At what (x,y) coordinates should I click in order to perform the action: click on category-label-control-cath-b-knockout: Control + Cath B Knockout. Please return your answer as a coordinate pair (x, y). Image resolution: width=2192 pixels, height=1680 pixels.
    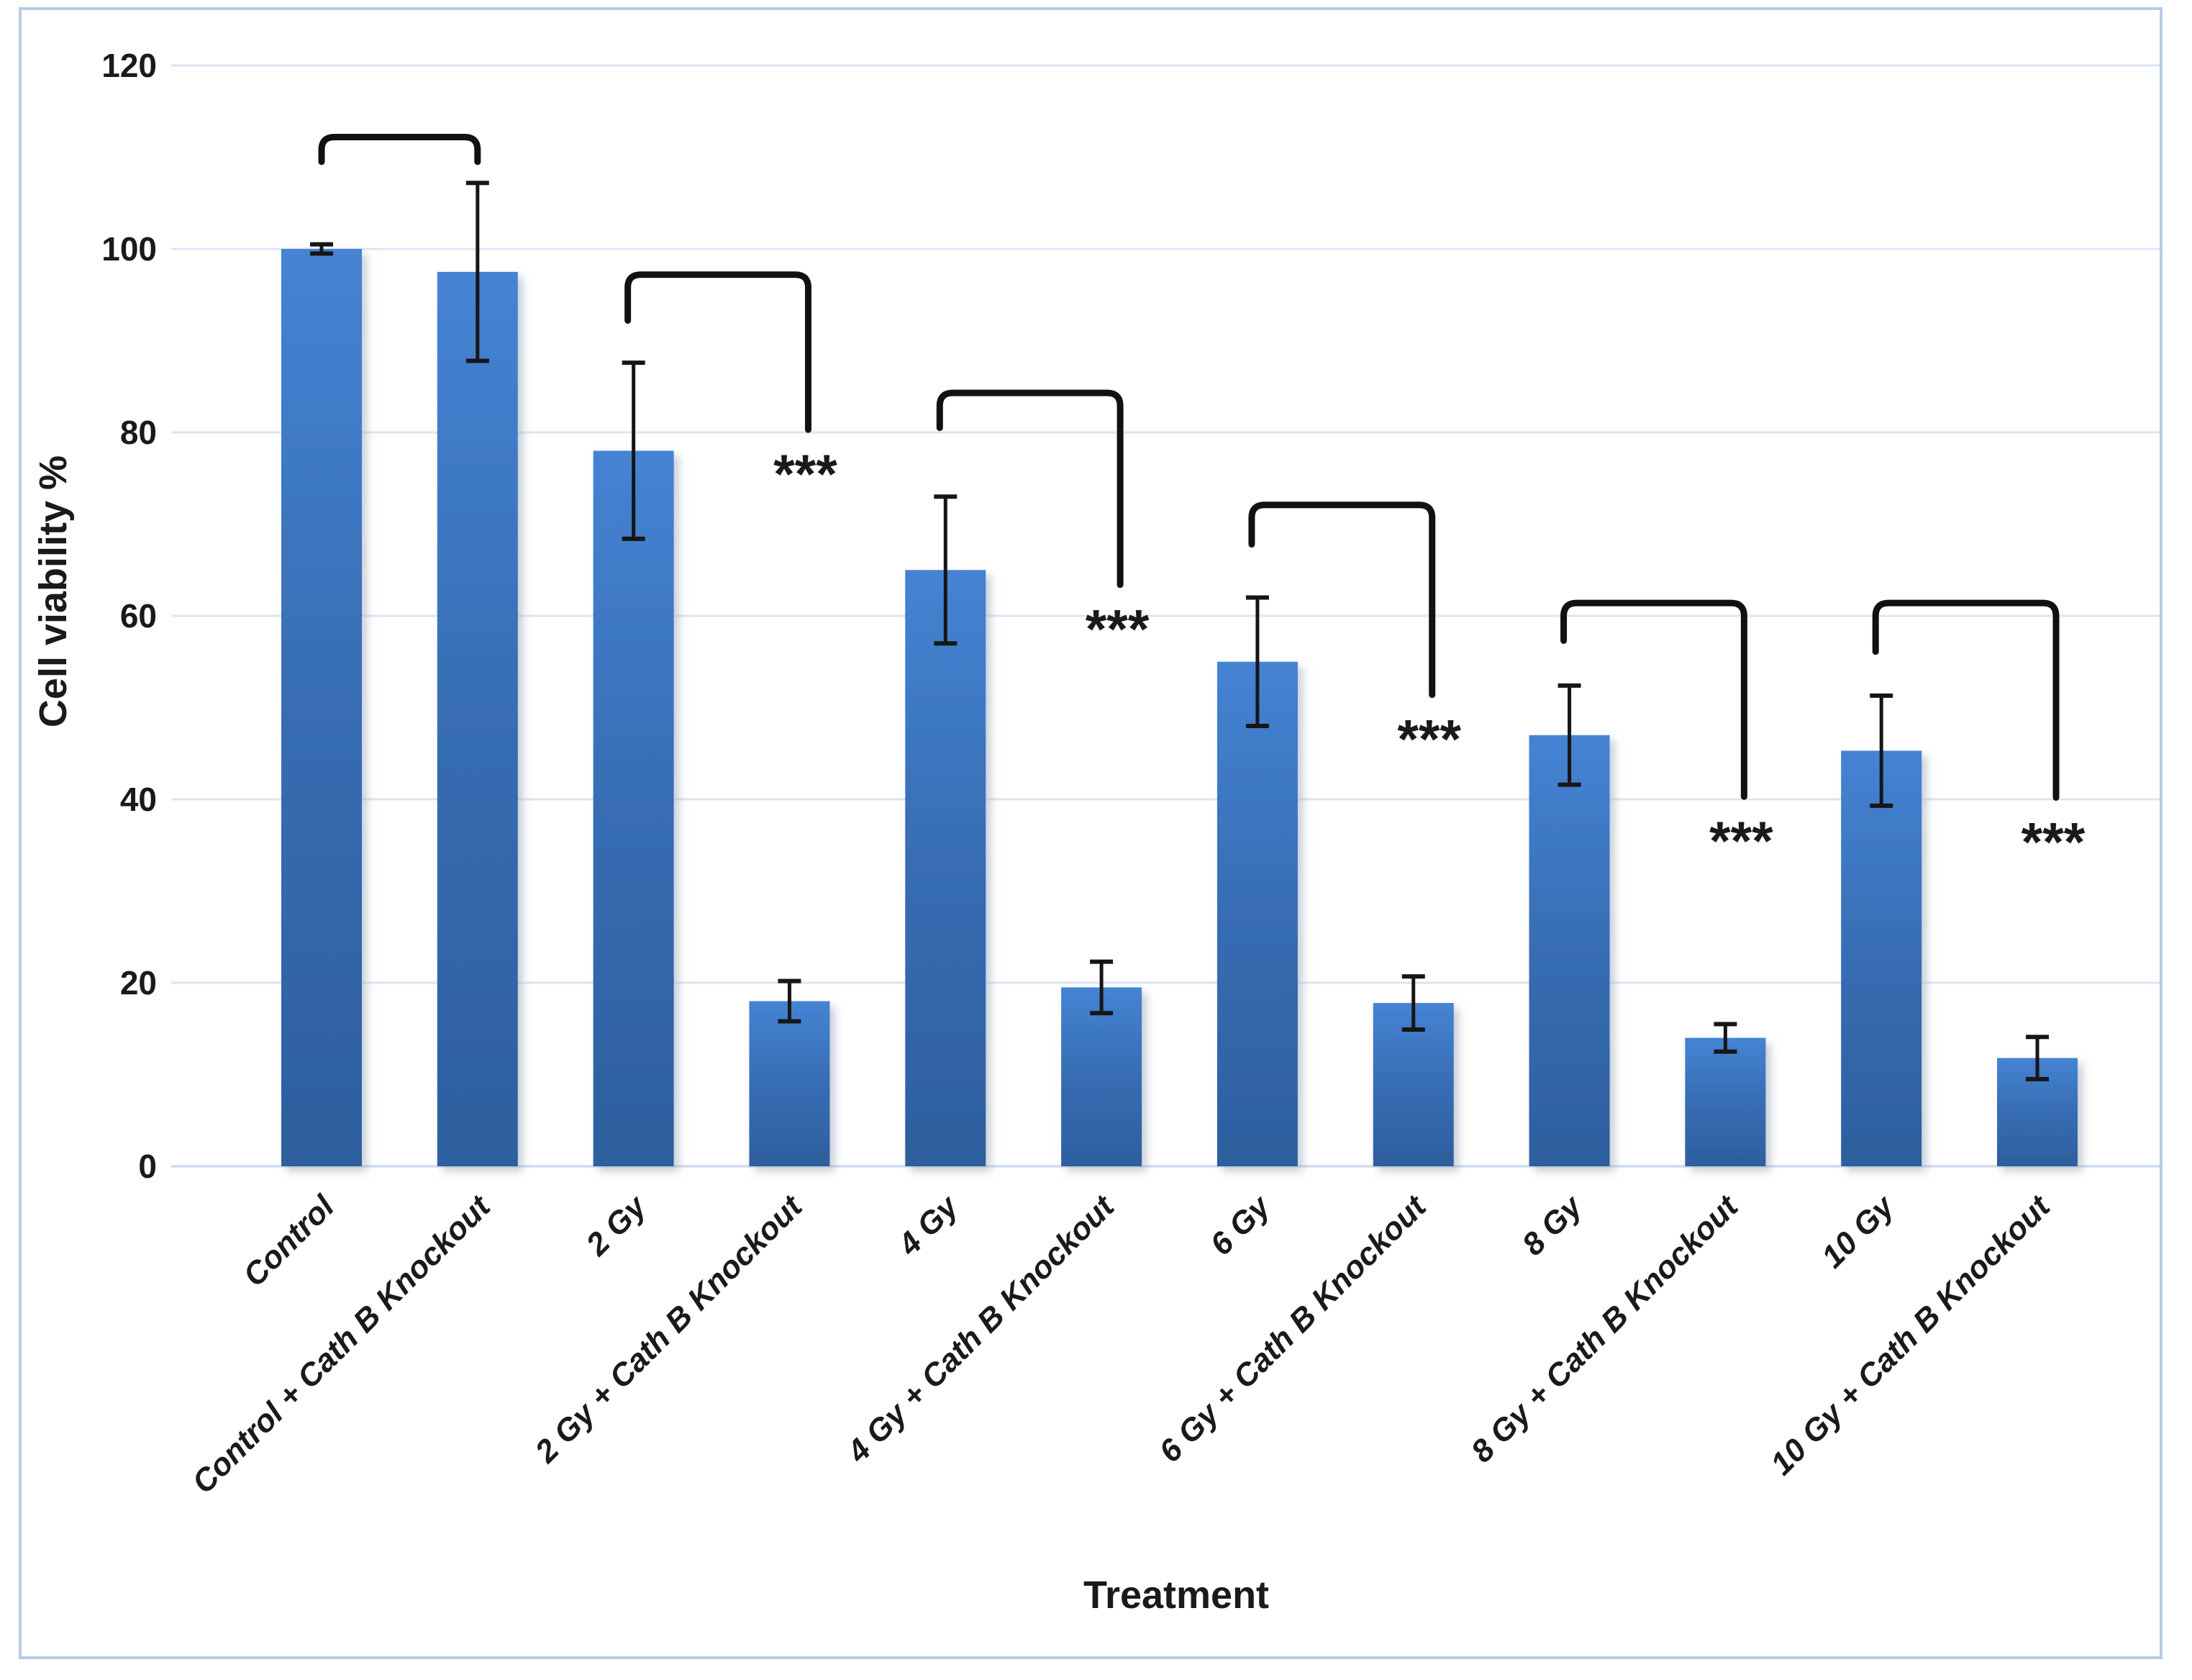
    Looking at the image, I should click on (342, 1344).